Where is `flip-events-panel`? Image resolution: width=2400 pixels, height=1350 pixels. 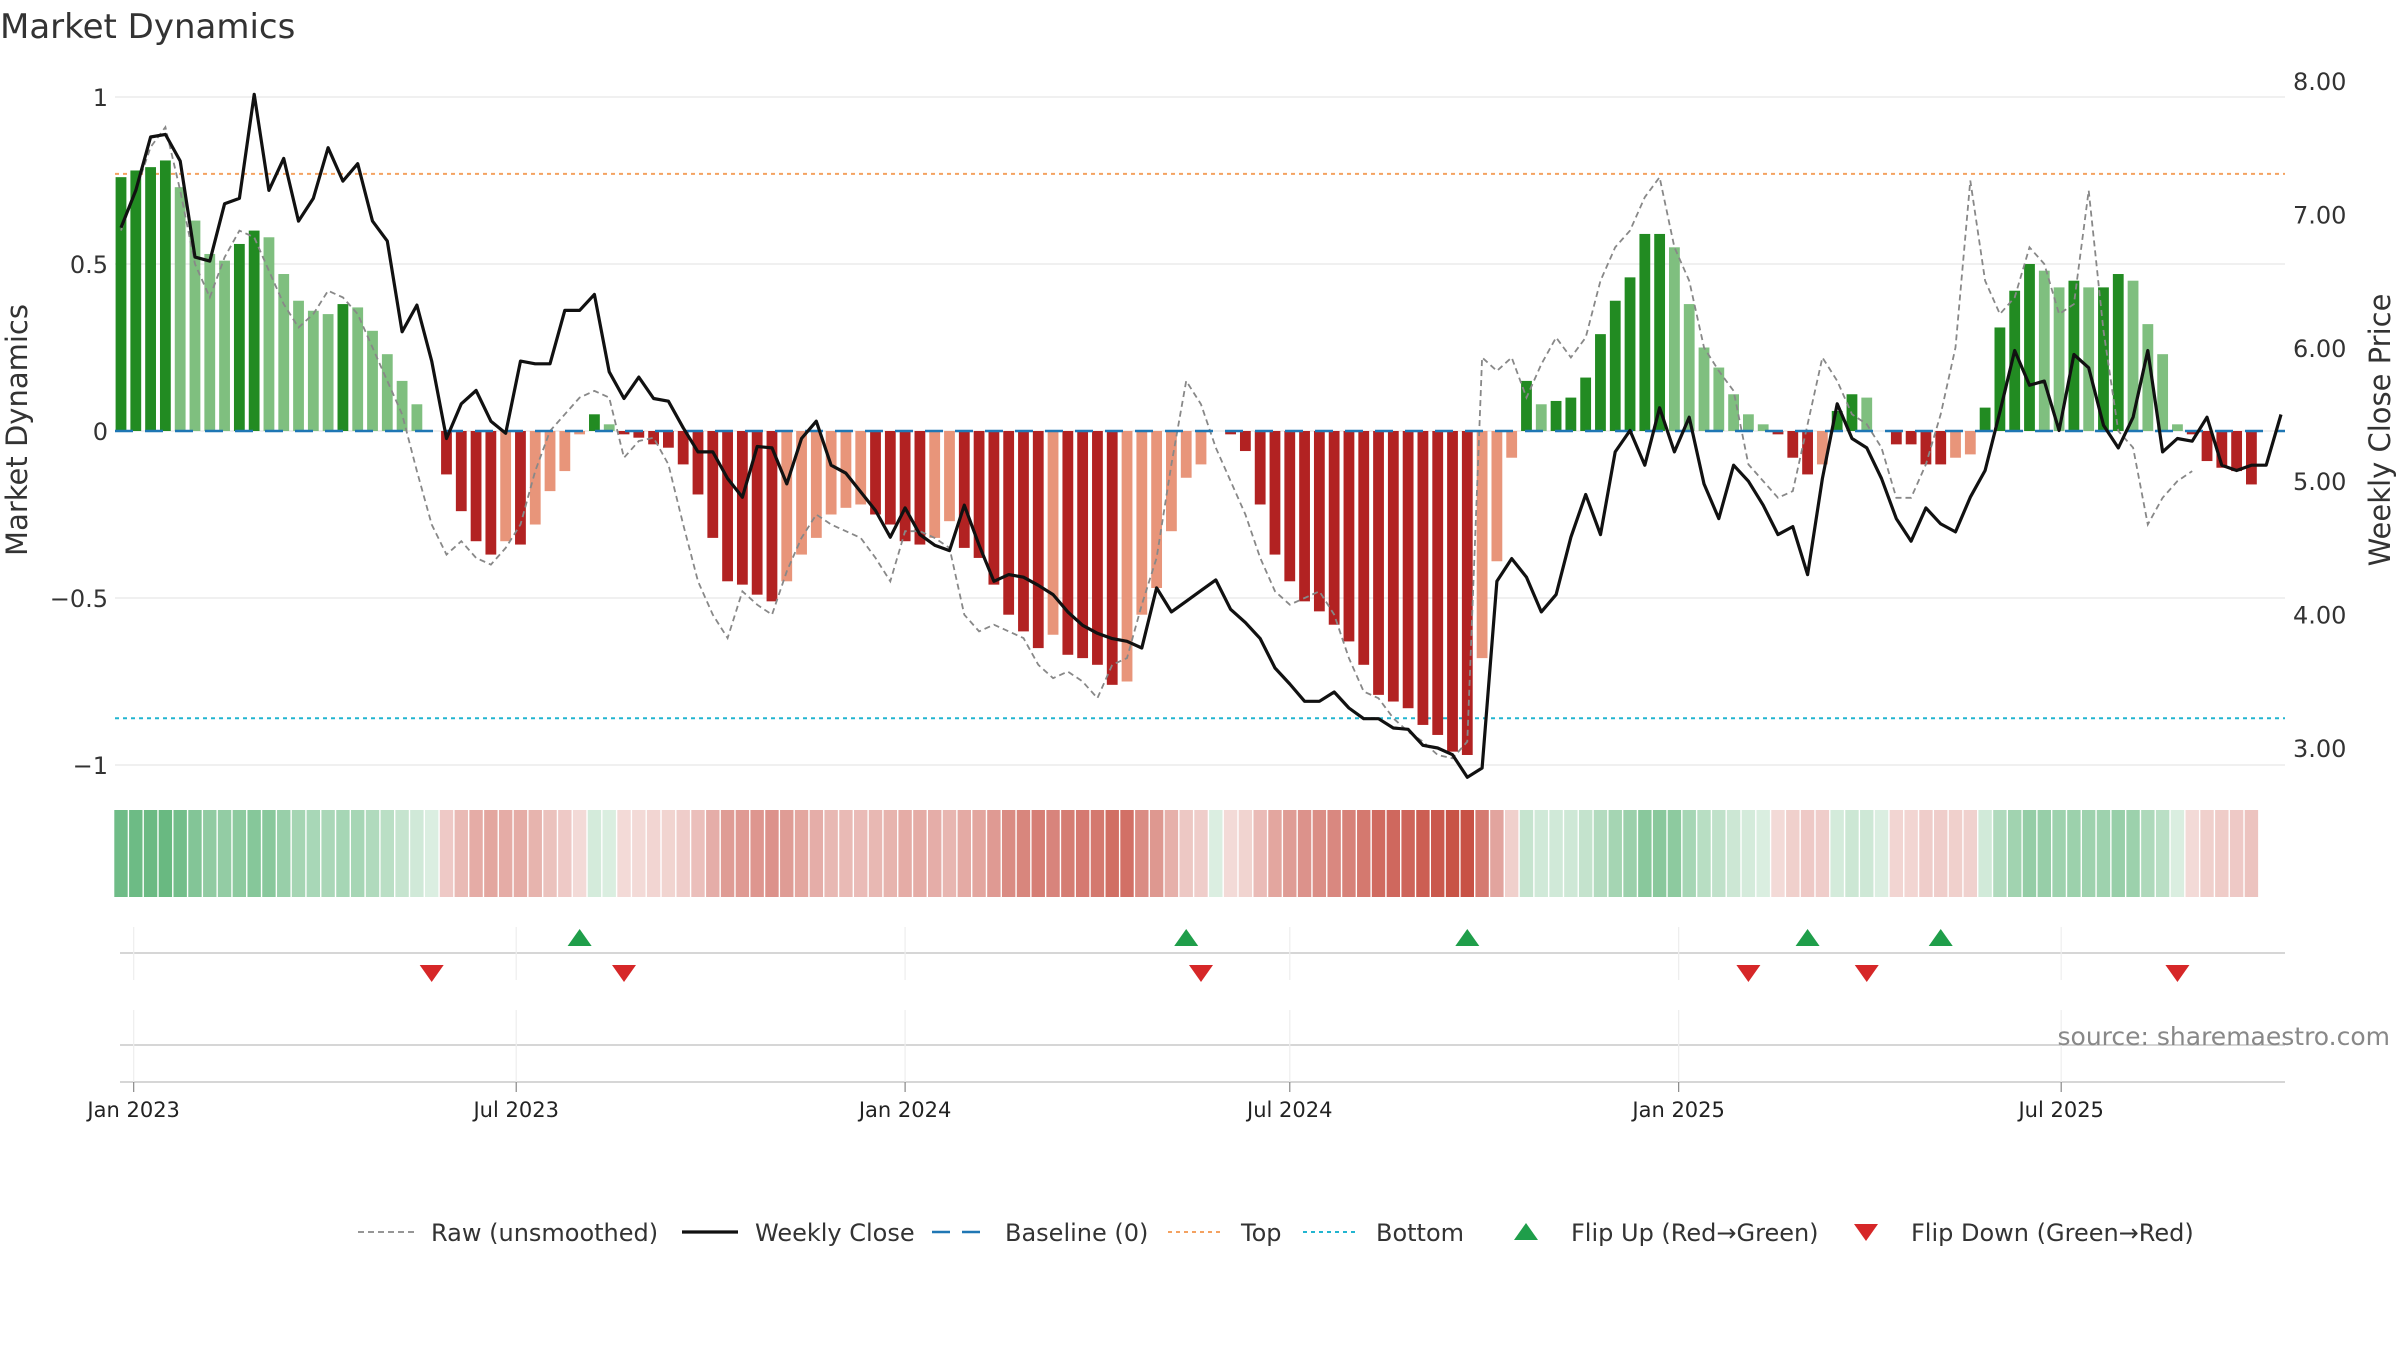 flip-events-panel is located at coordinates (1202, 954).